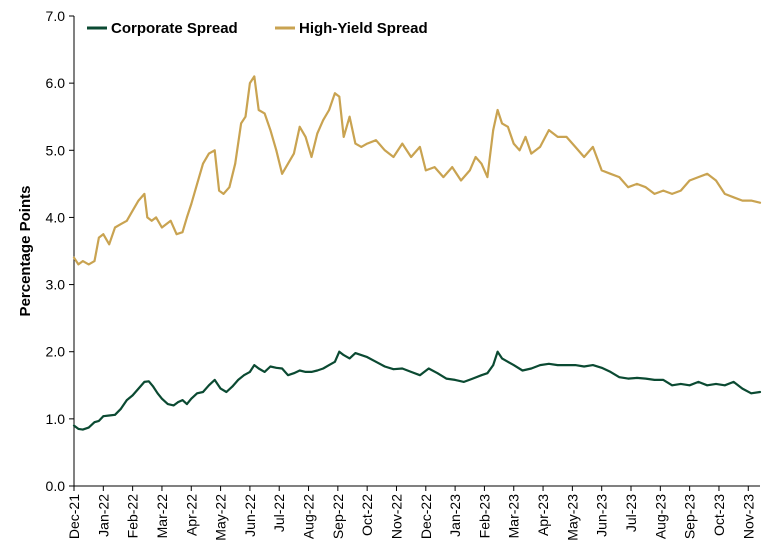  What do you see at coordinates (103, 515) in the screenshot?
I see `x-tick-label: Jan-22` at bounding box center [103, 515].